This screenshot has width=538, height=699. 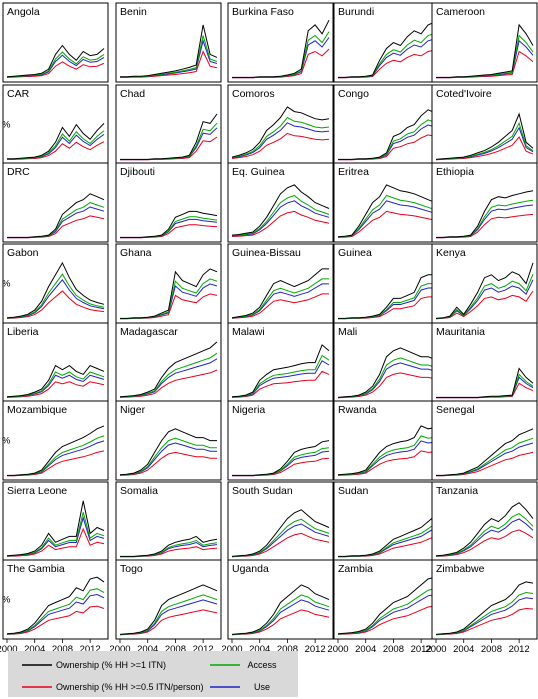 I want to click on panel-malawi: Malawi, so click(x=280, y=362).